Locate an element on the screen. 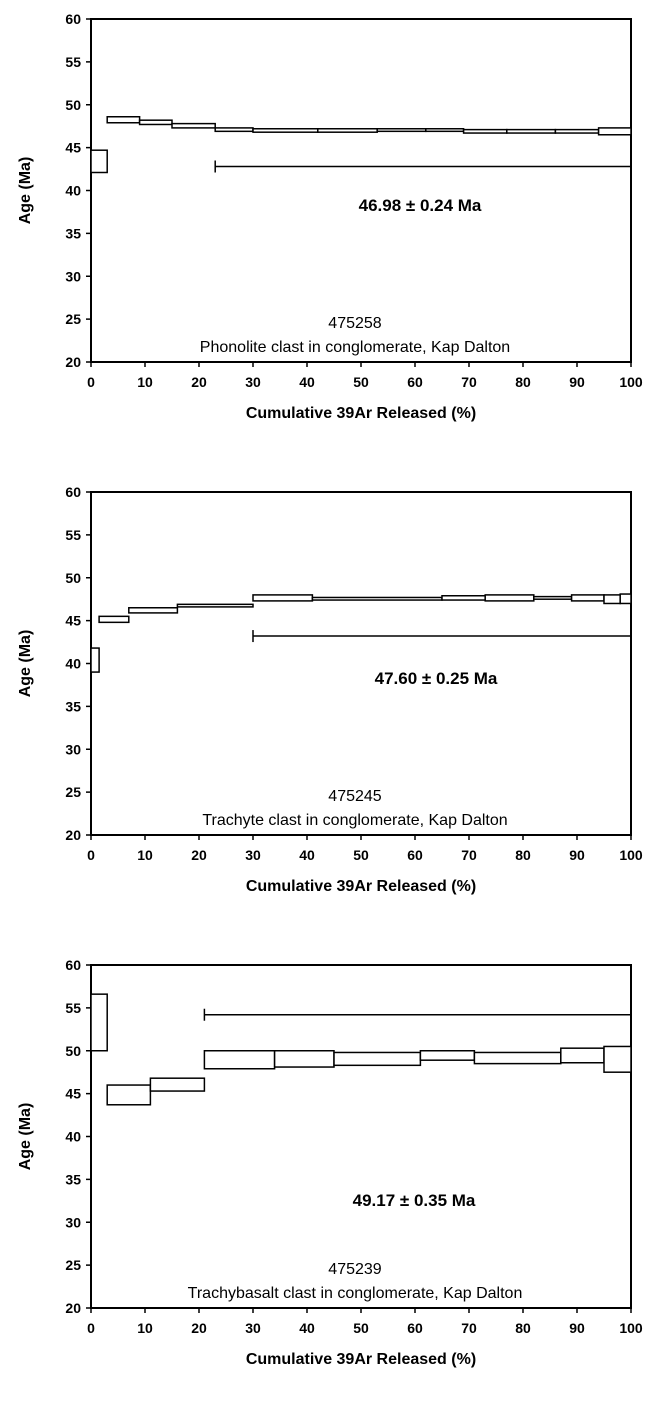 This screenshot has width=648, height=1419. sample-id: 475239 is located at coordinates (354, 1269).